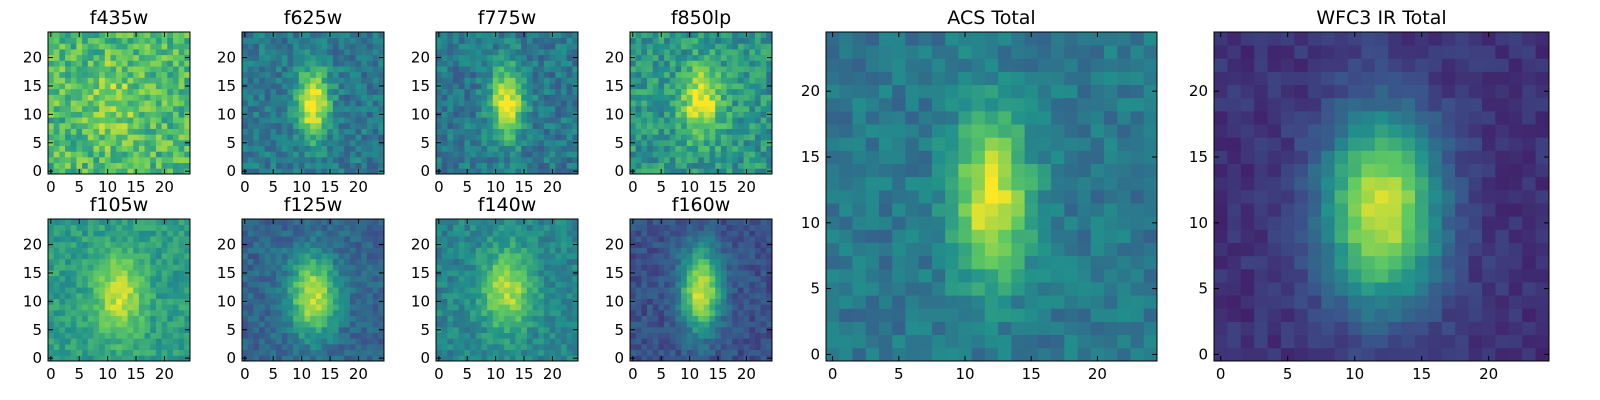 Image resolution: width=1600 pixels, height=400 pixels. Describe the element at coordinates (420, 58) in the screenshot. I see `y-tick-label: 20` at that location.